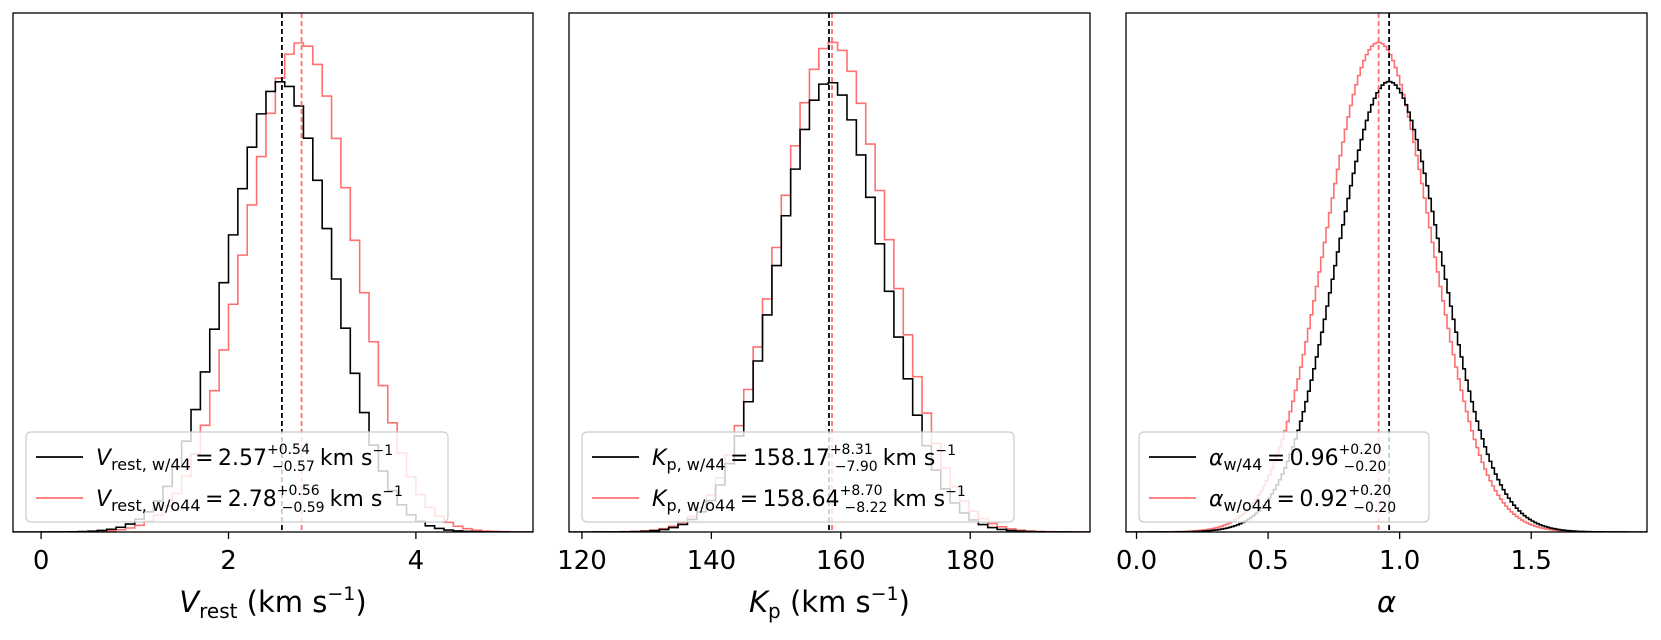  Describe the element at coordinates (1374, 508) in the screenshot. I see `legend-minus-w/o44: −0.20` at that location.